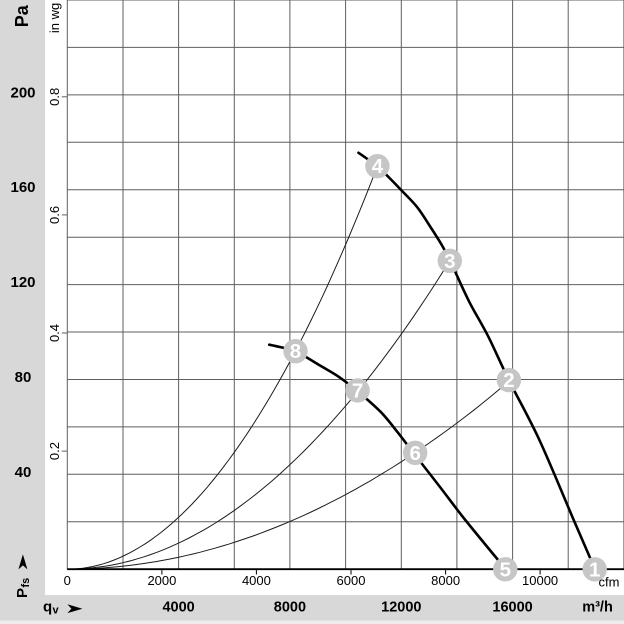  What do you see at coordinates (22, 15) in the screenshot?
I see `svg-text: Pa` at bounding box center [22, 15].